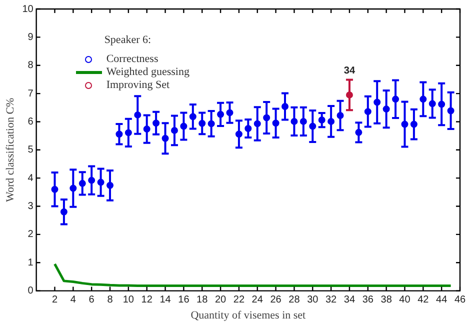 Image resolution: width=474 pixels, height=322 pixels. I want to click on x-tick-label: 38, so click(386, 300).